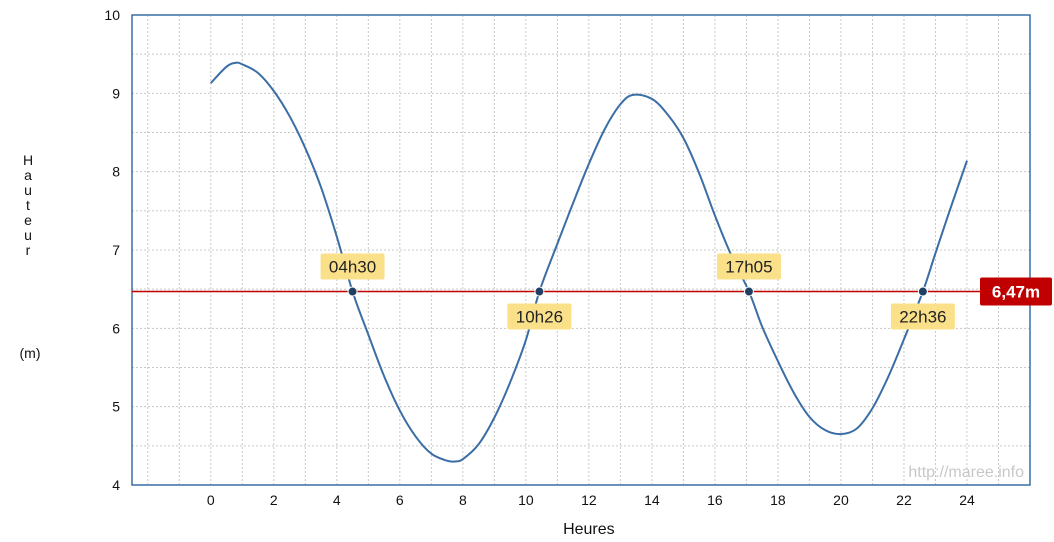  I want to click on y-axis-label-letter: H, so click(28, 160).